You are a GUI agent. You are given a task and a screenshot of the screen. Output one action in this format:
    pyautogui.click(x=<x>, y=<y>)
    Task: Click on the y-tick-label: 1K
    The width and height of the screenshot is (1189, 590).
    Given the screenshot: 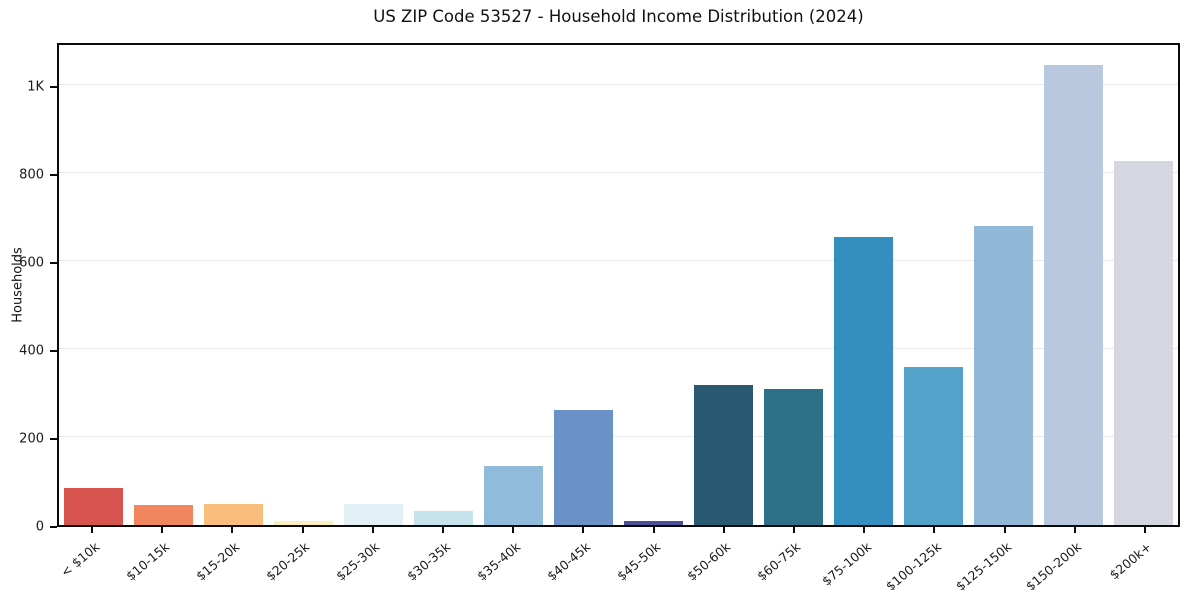 What is the action you would take?
    pyautogui.click(x=35, y=87)
    